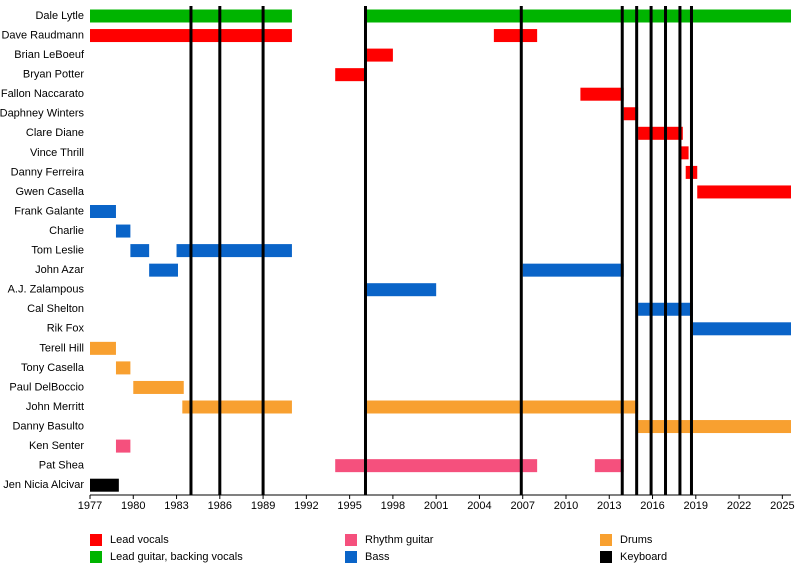 This screenshot has width=800, height=575. I want to click on row-label: Cal Shelton, so click(55, 309).